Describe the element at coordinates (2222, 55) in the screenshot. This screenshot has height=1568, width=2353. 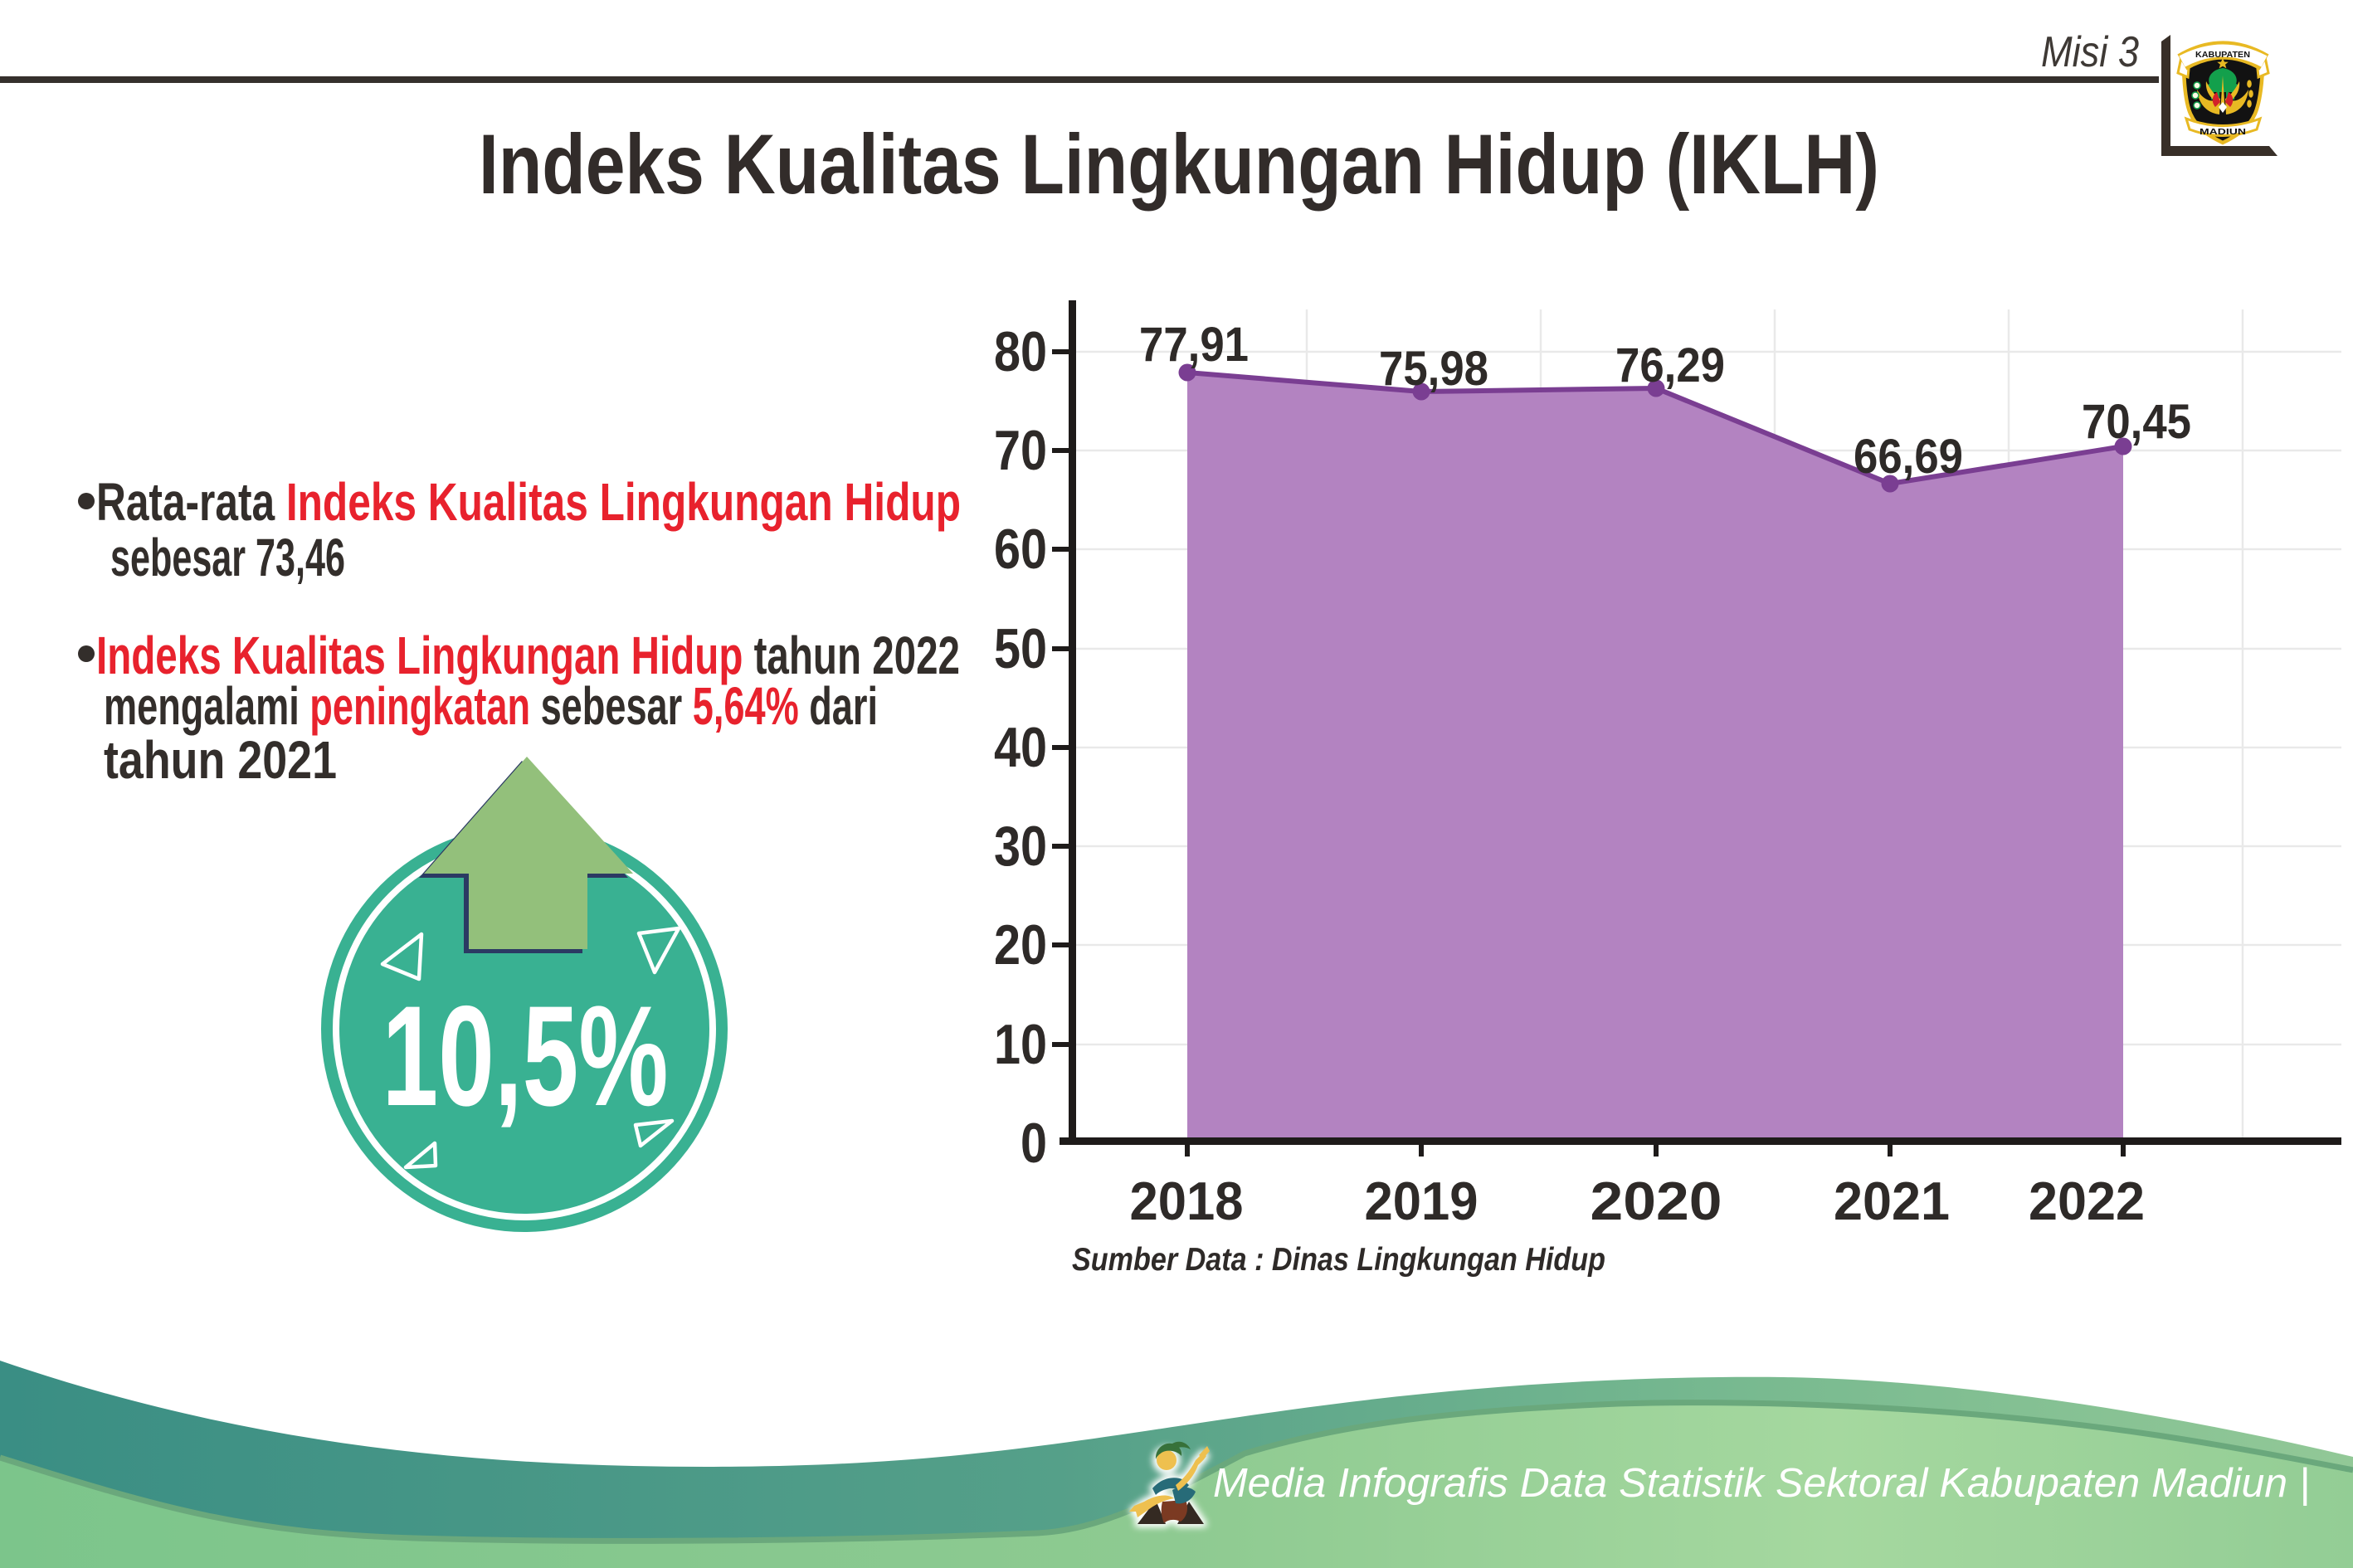
I see `svg-text: KABUPATEN` at that location.